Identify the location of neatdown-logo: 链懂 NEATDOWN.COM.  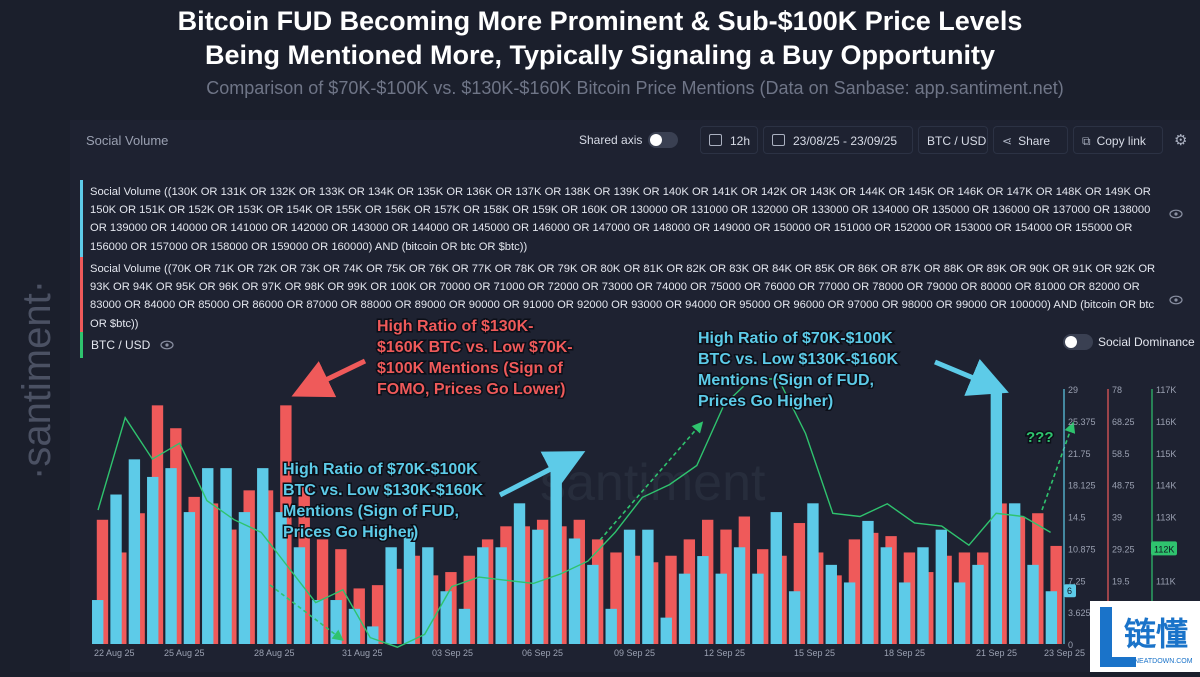
(1145, 636).